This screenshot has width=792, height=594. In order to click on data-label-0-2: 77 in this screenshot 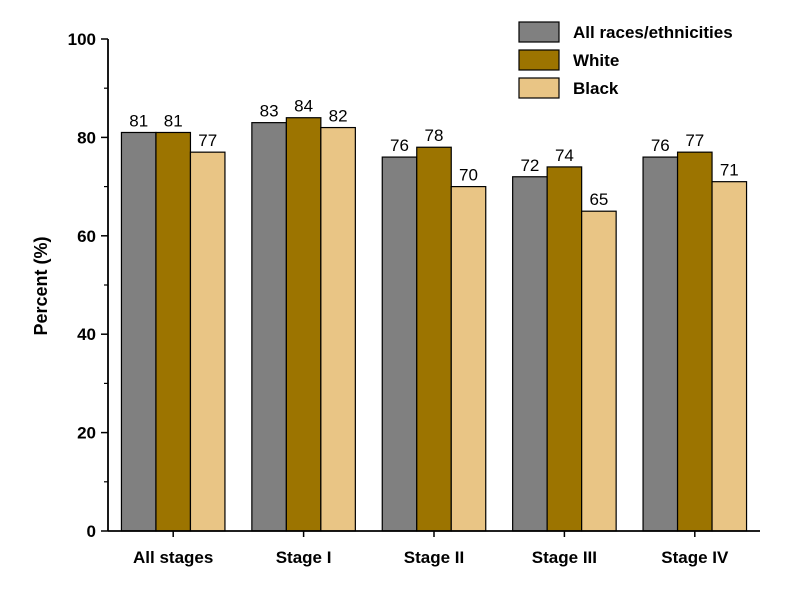, I will do `click(207, 140)`.